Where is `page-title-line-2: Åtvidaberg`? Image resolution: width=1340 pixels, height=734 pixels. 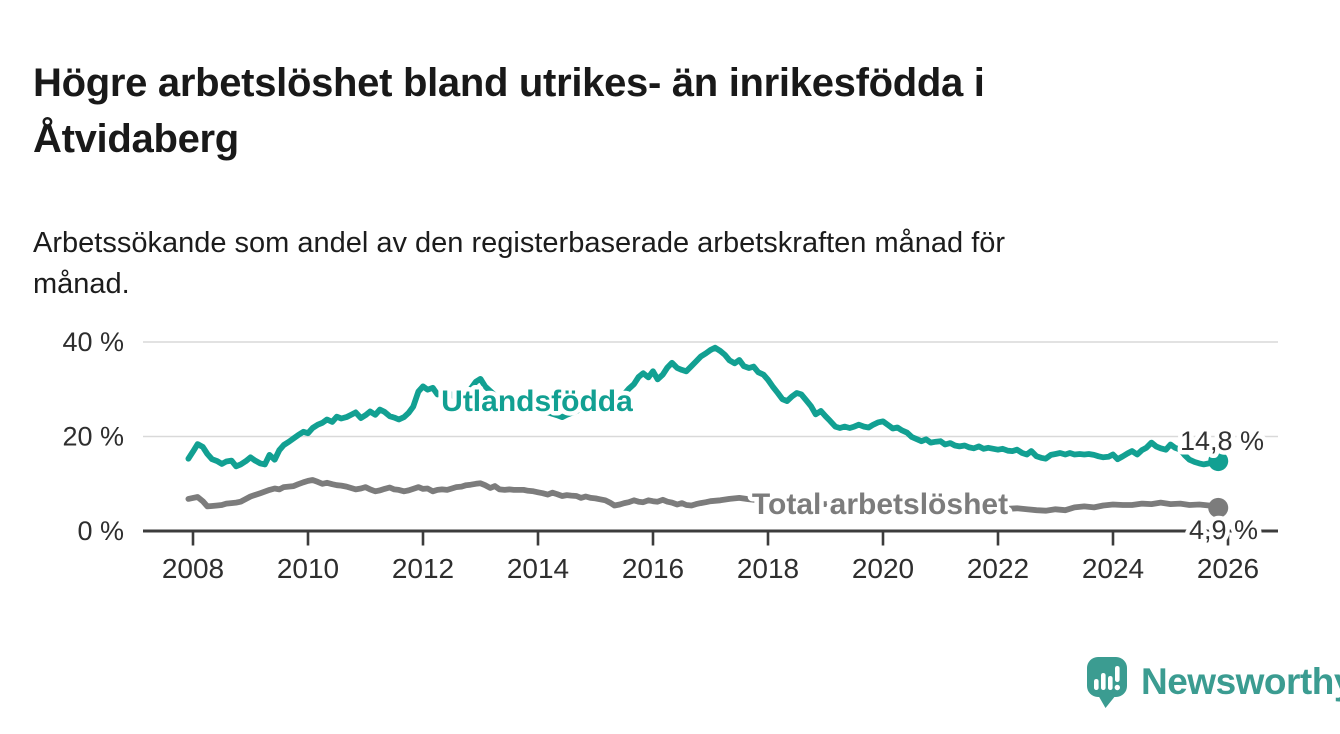
page-title-line-2: Åtvidaberg is located at coordinates (136, 138).